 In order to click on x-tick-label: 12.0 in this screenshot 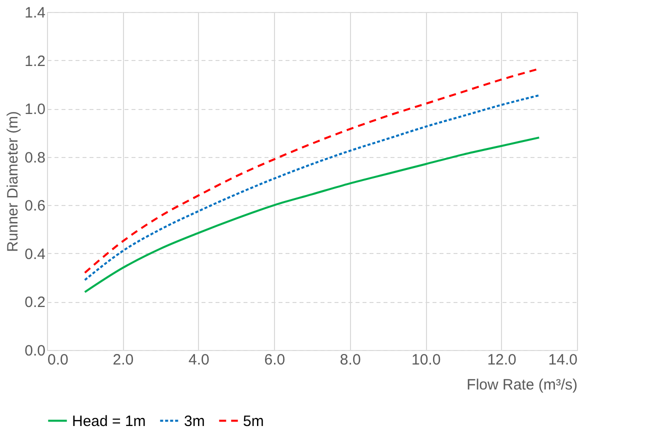, I will do `click(501, 360)`.